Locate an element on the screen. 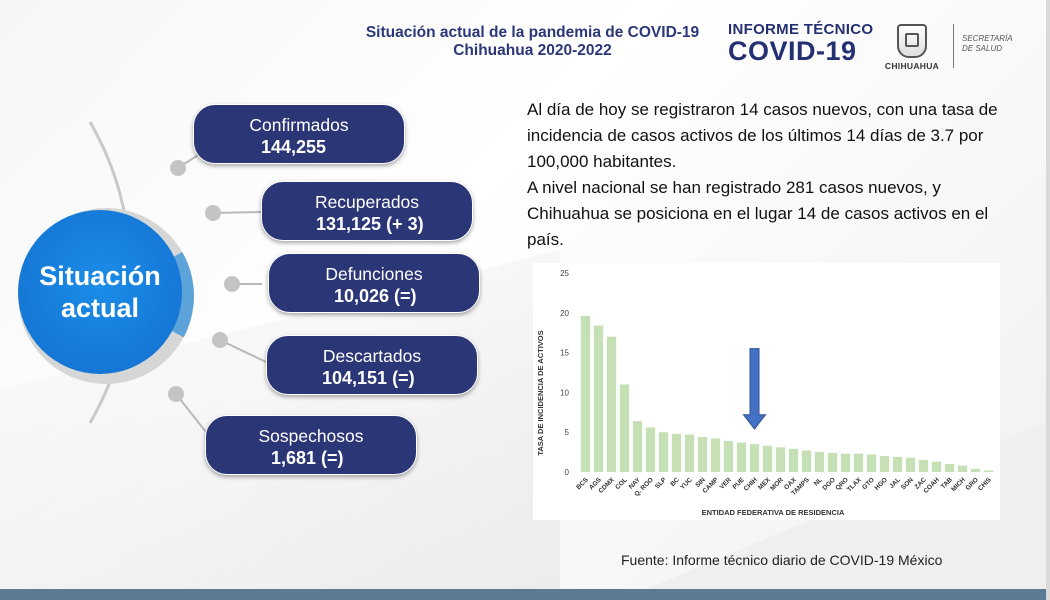 Image resolution: width=1050 pixels, height=600 pixels. chart-bar-slp is located at coordinates (663, 452).